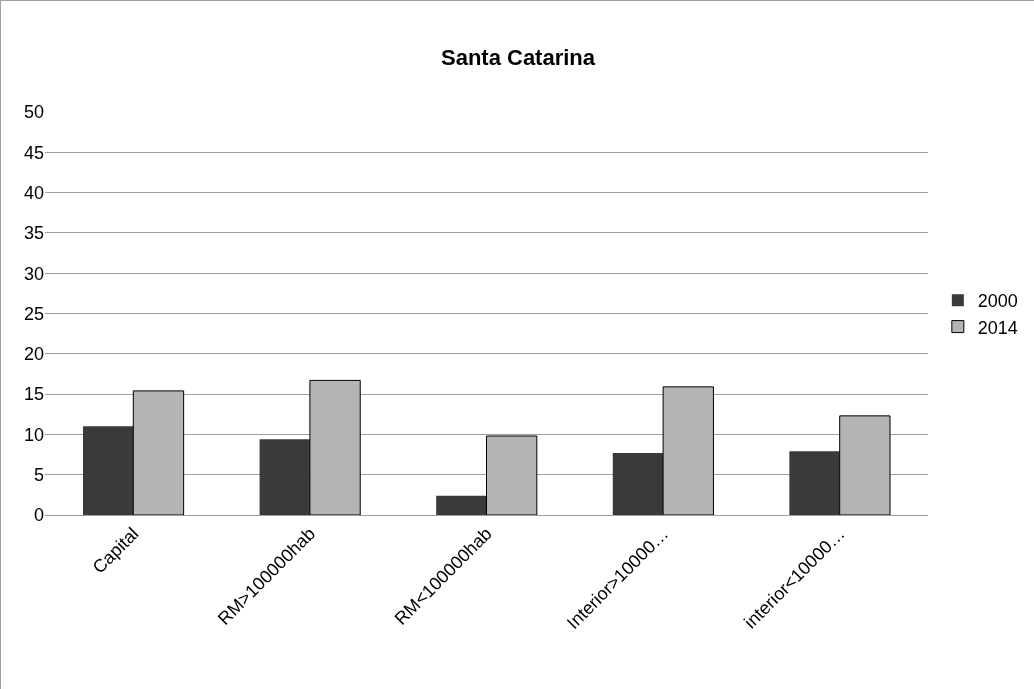 The width and height of the screenshot is (1034, 689). Describe the element at coordinates (38, 475) in the screenshot. I see `y-tick-label: 5` at that location.